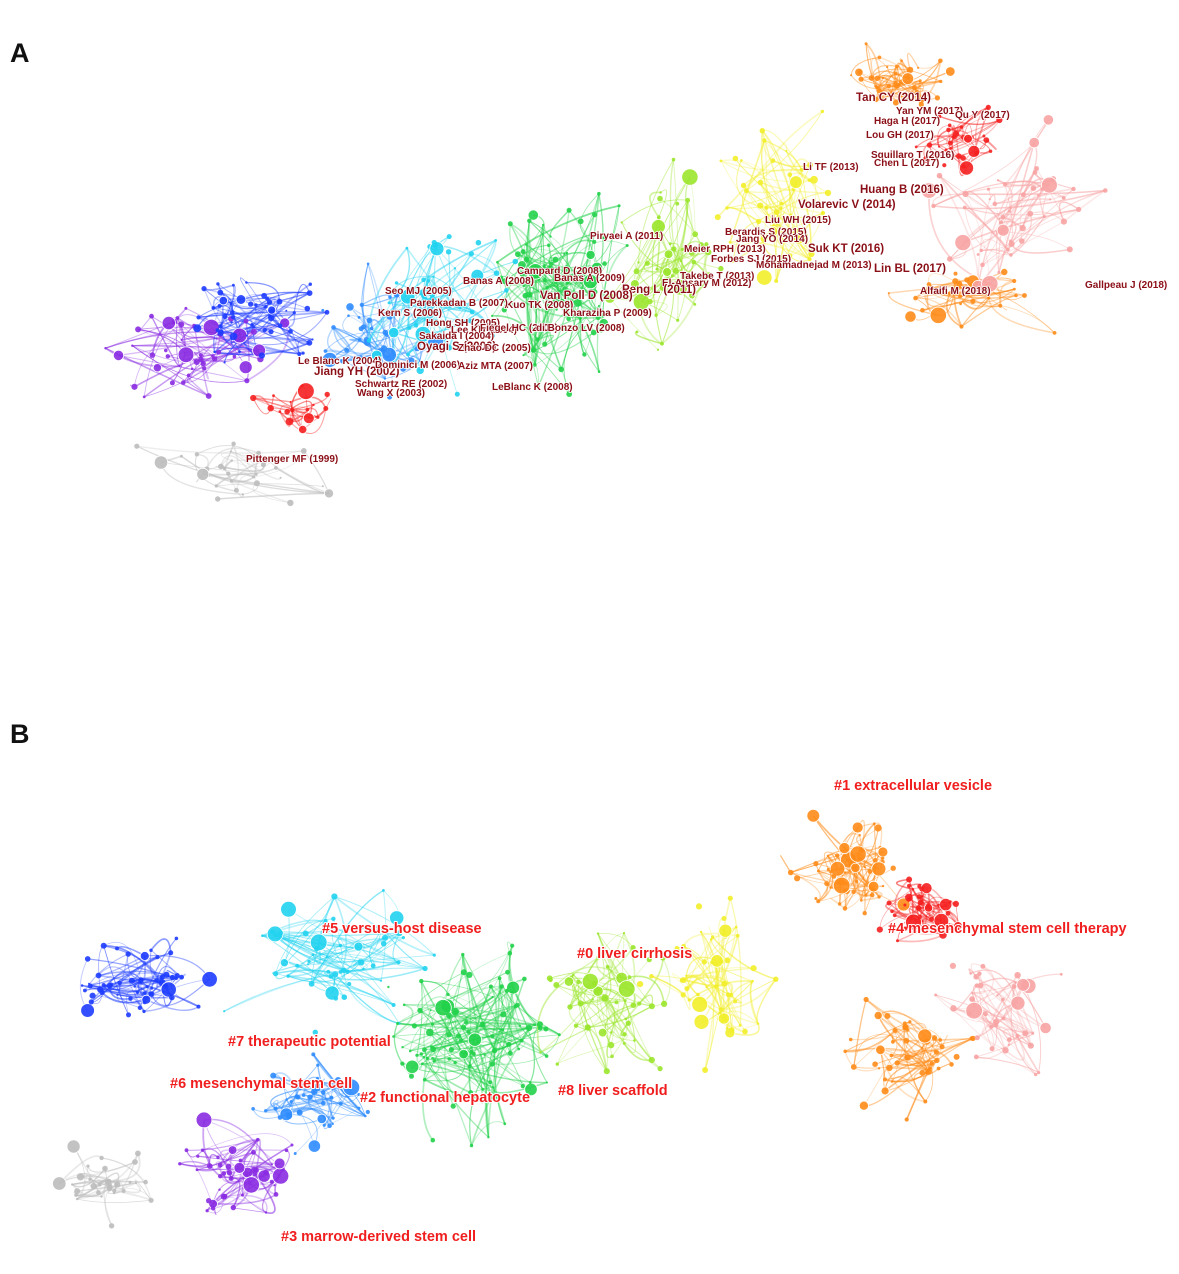  Describe the element at coordinates (906, 163) in the screenshot. I see `ref-label: Chen L (2017)` at that location.